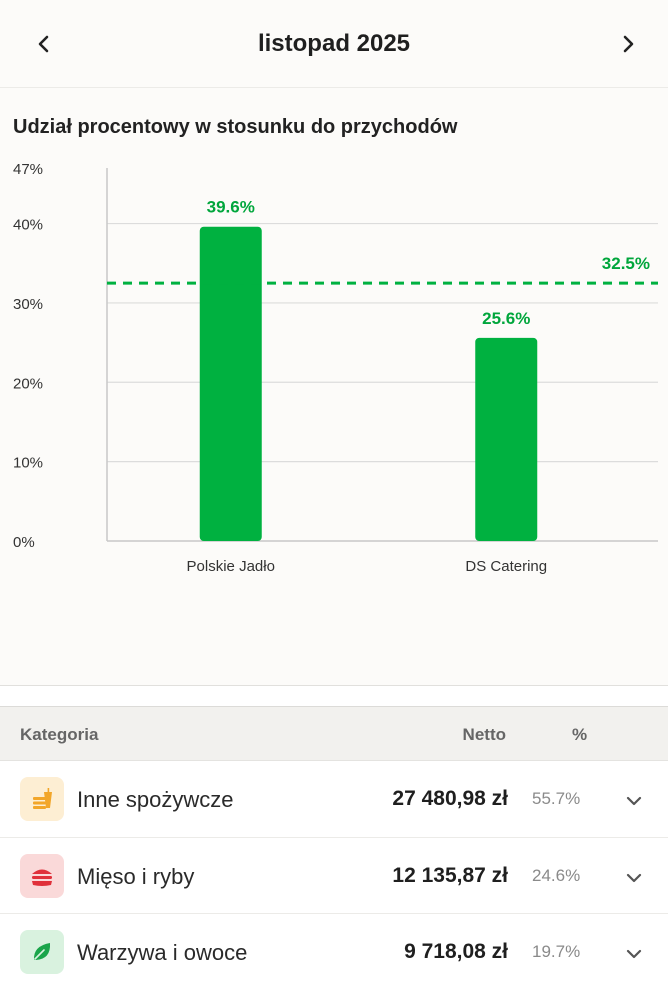 Image resolution: width=668 pixels, height=991 pixels. I want to click on category-net-amount: 9 718,08 zł, so click(456, 951).